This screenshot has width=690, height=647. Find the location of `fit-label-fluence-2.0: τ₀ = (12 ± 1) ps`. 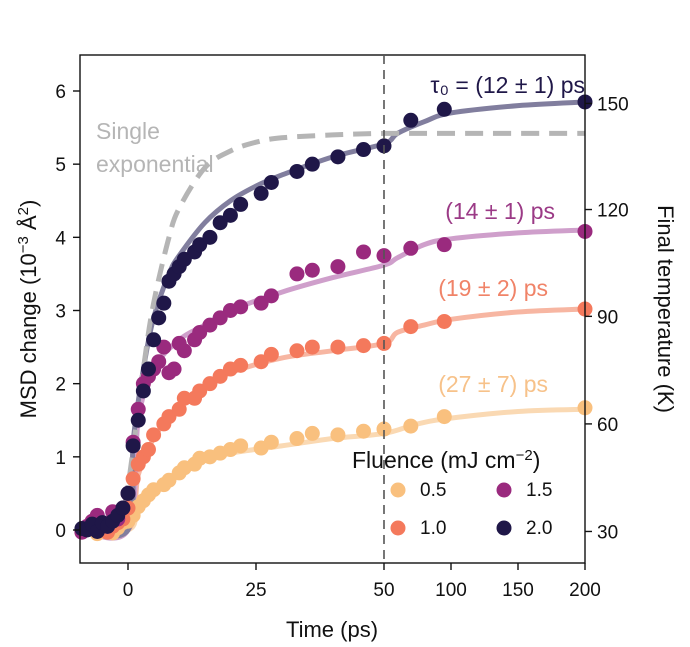

fit-label-fluence-2.0: τ₀ = (12 ± 1) ps is located at coordinates (507, 85).